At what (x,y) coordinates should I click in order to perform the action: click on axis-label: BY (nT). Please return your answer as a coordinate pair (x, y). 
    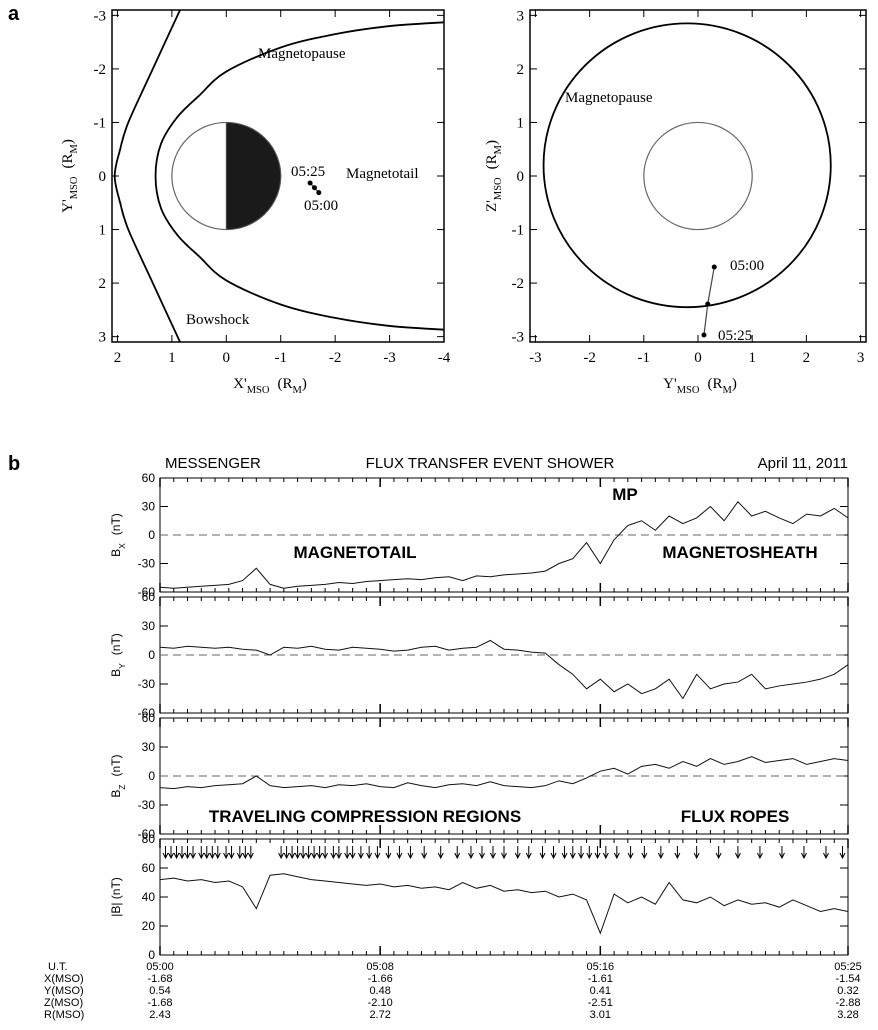
    Looking at the image, I should click on (118, 655).